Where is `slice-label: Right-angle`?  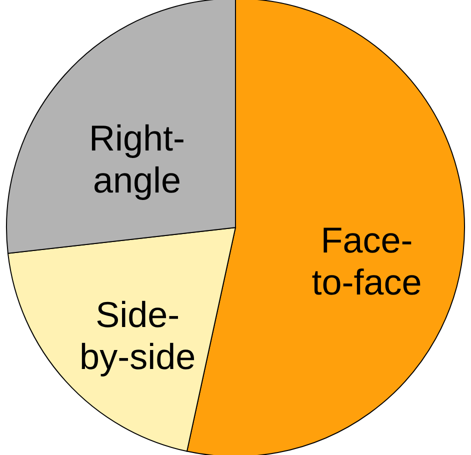 slice-label: Right-angle is located at coordinates (137, 159).